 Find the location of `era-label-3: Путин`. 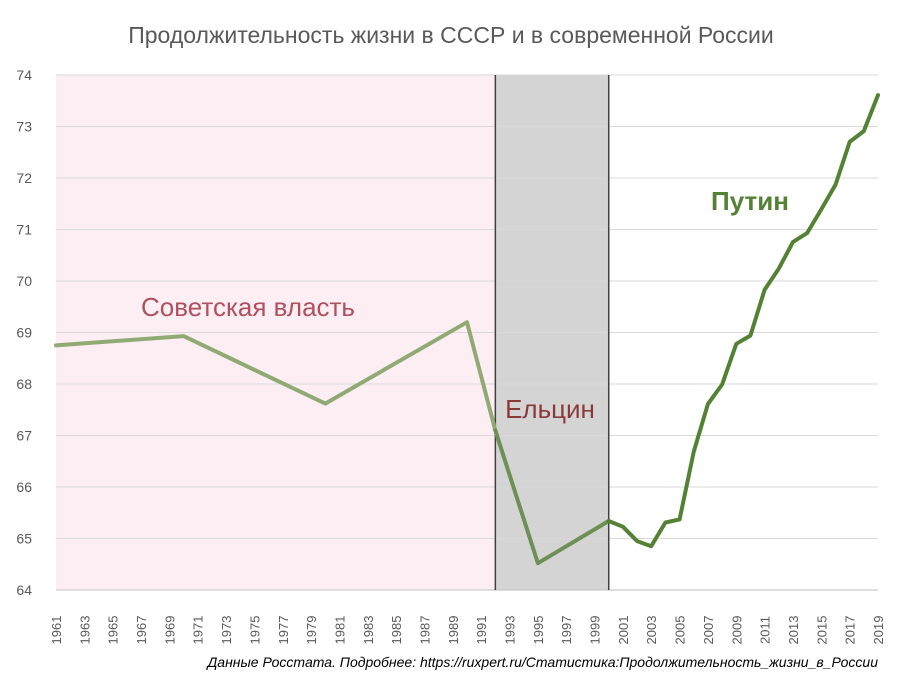

era-label-3: Путин is located at coordinates (750, 201).